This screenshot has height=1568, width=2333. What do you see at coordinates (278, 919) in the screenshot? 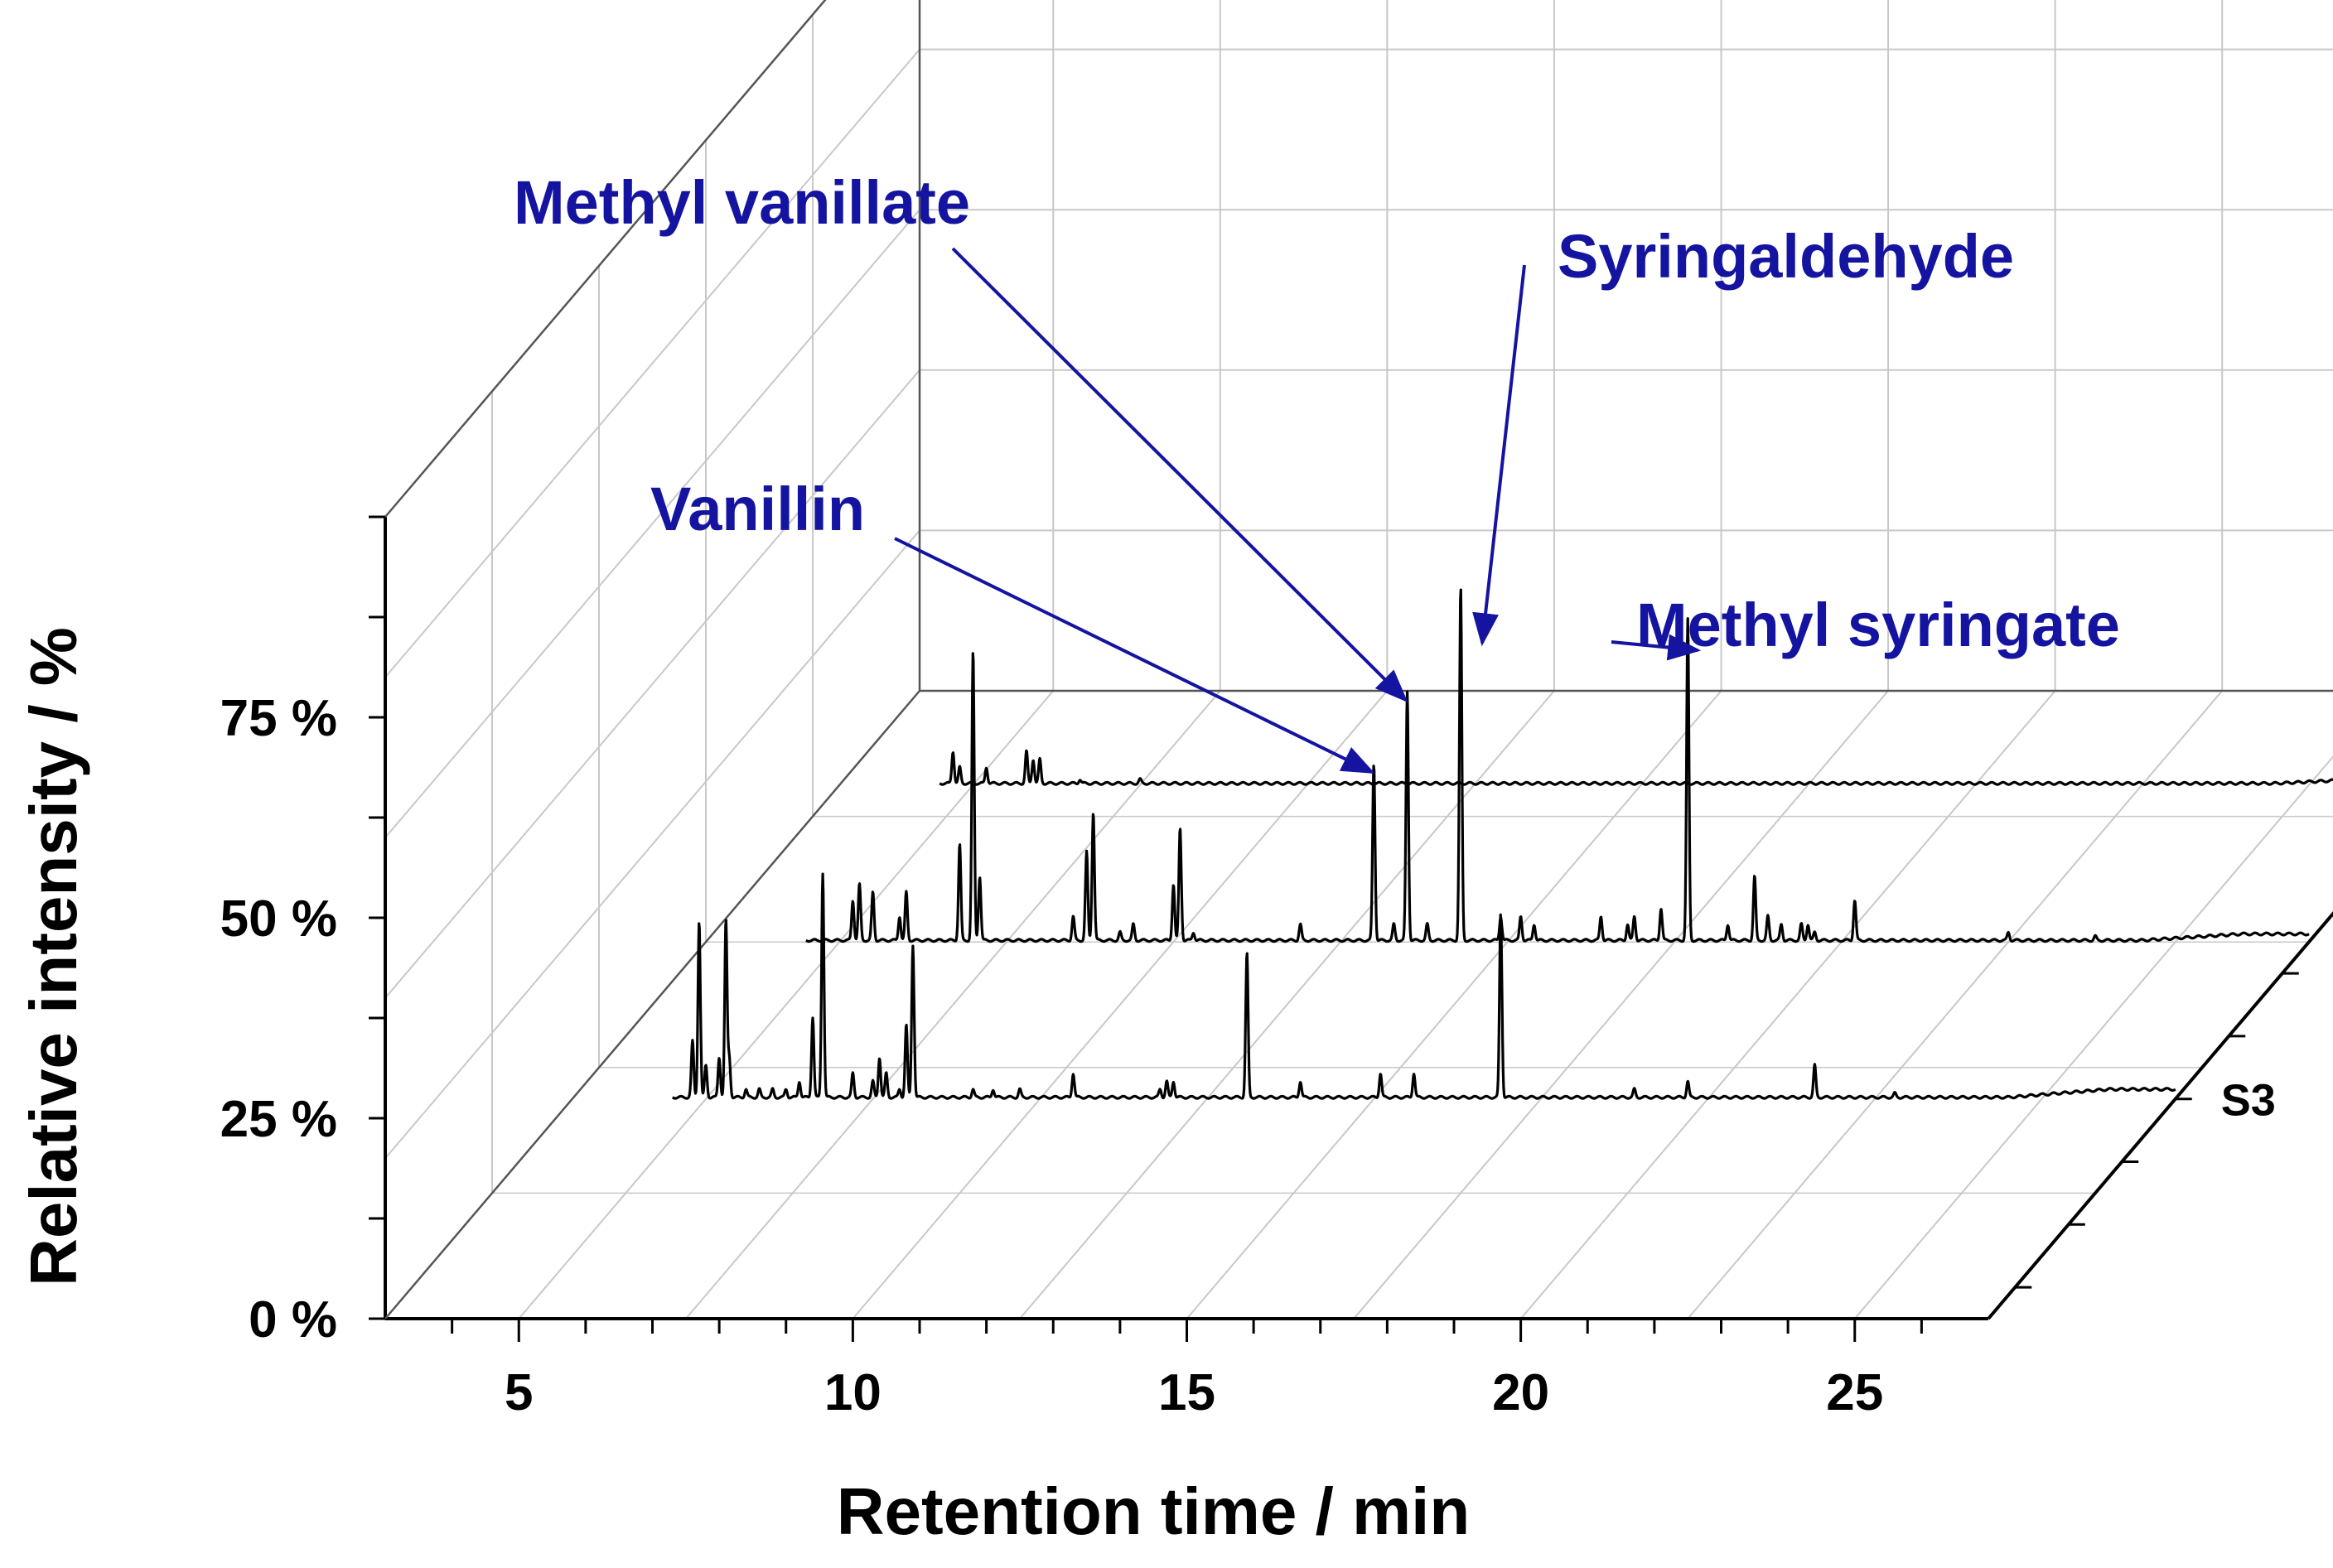
I see `y-tick-label: 50 %` at bounding box center [278, 919].